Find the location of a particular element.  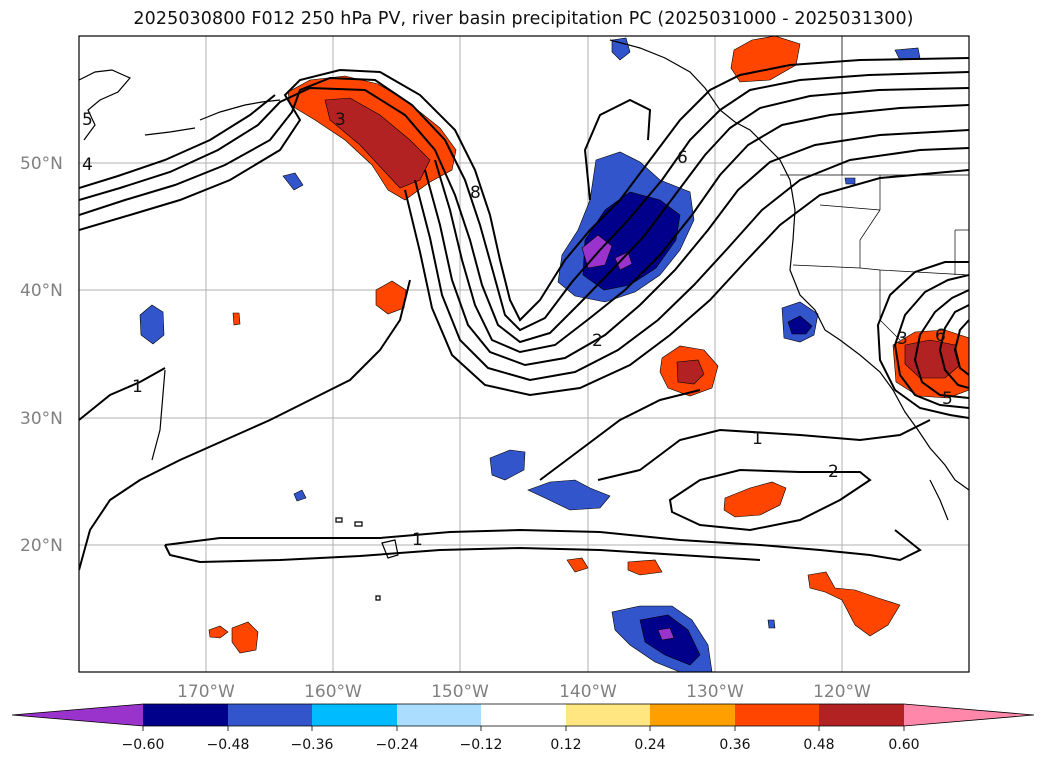

colorbar-tick-label: −0.24 is located at coordinates (397, 745).